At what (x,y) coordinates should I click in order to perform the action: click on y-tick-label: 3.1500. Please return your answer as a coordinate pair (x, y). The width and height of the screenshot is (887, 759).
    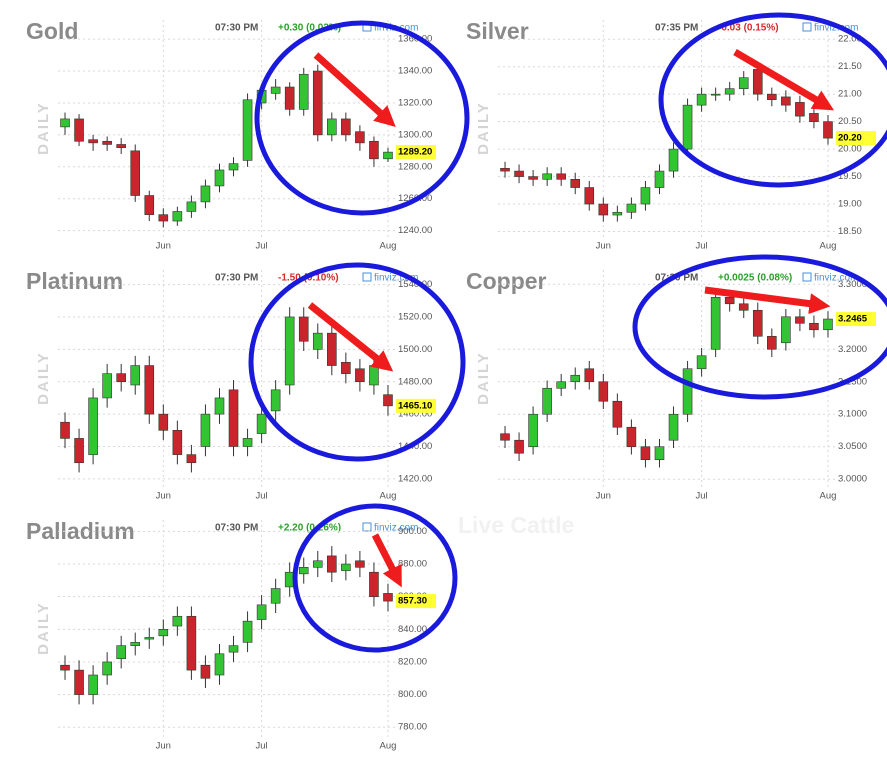
    Looking at the image, I should click on (852, 381).